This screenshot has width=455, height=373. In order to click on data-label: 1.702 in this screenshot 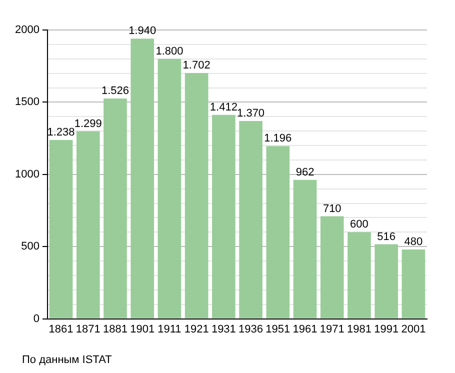, I will do `click(196, 66)`.